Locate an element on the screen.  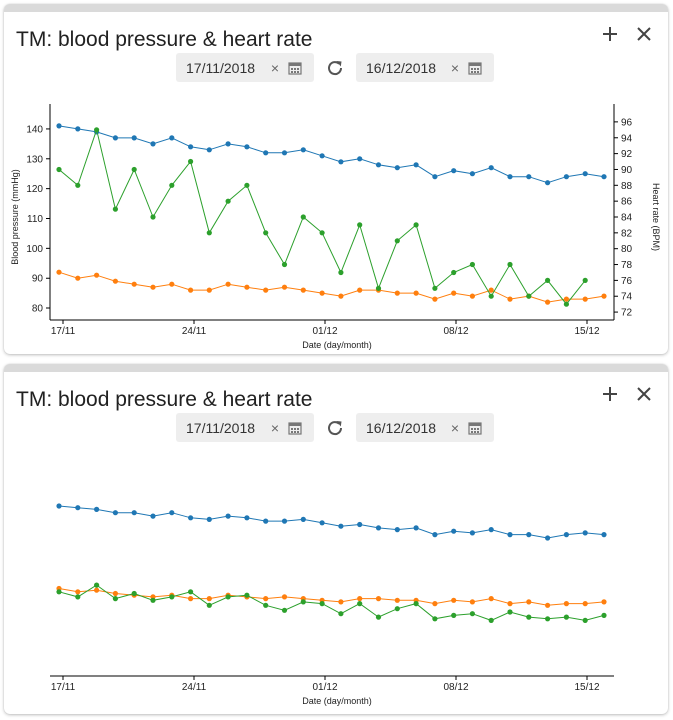
y-tick-label-right: 96 is located at coordinates (627, 122).